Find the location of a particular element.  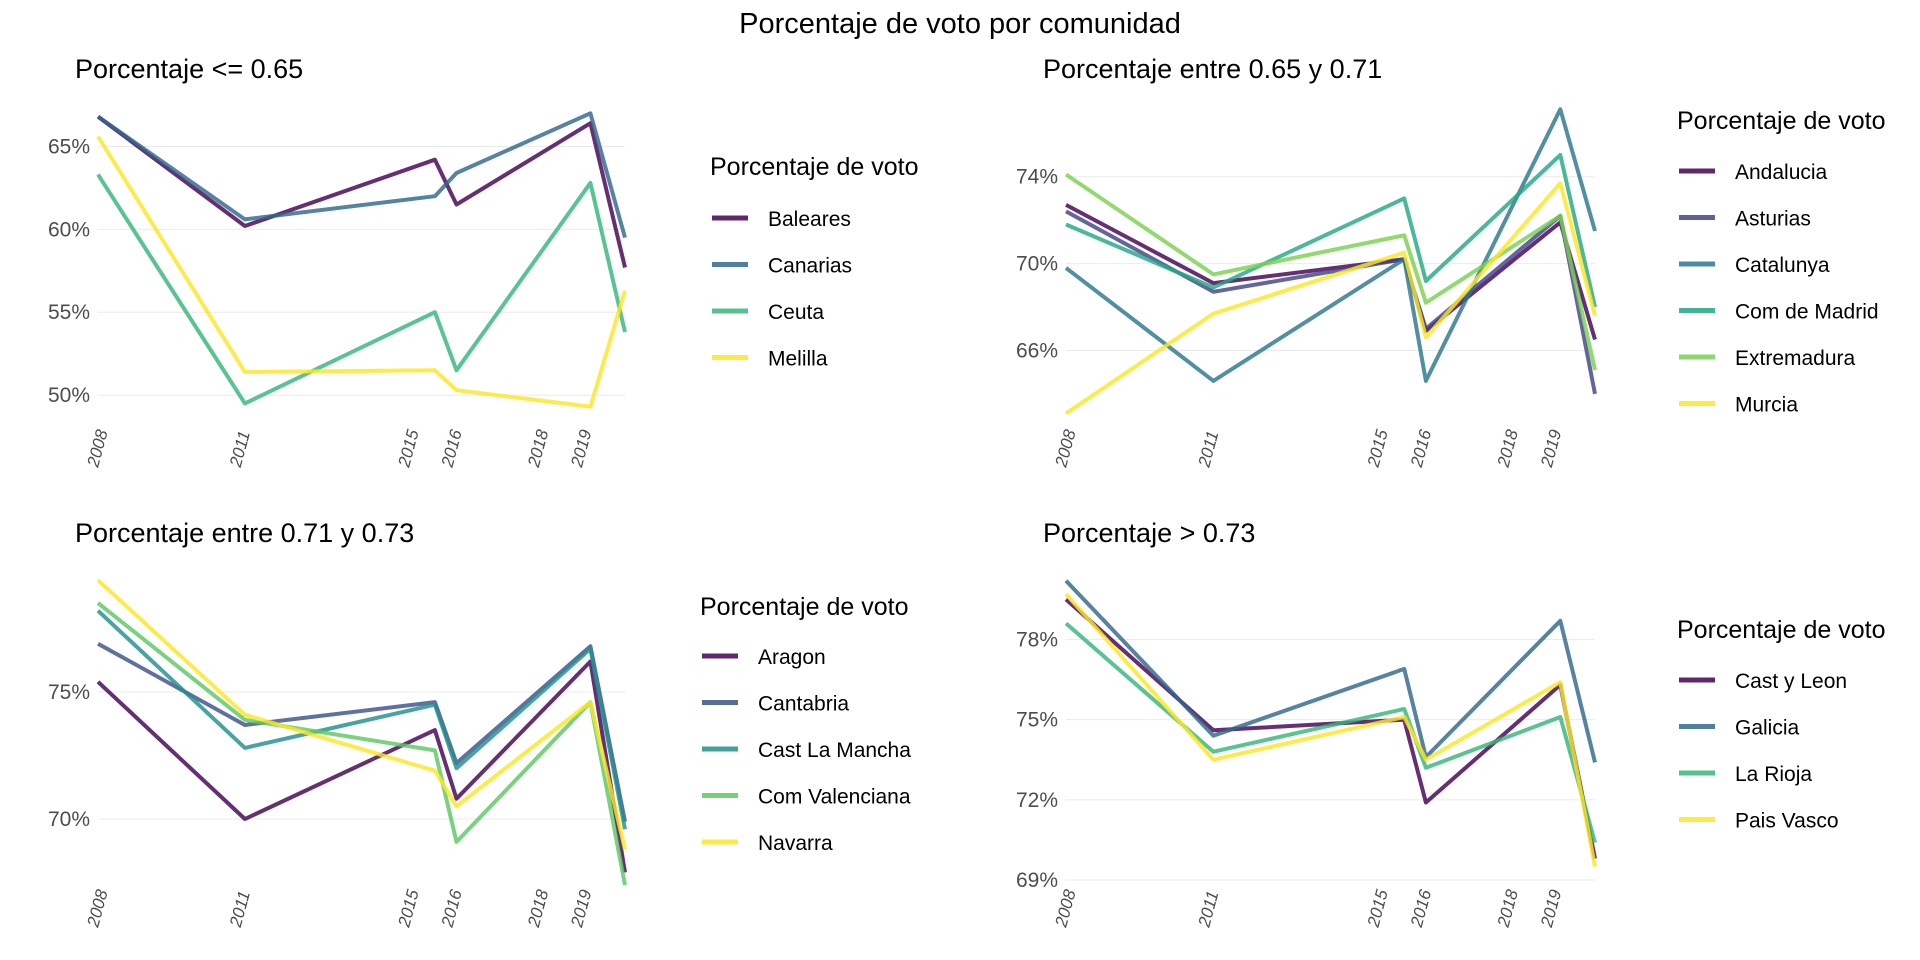

panel-1-xtick-label: 2018 is located at coordinates (1508, 448).